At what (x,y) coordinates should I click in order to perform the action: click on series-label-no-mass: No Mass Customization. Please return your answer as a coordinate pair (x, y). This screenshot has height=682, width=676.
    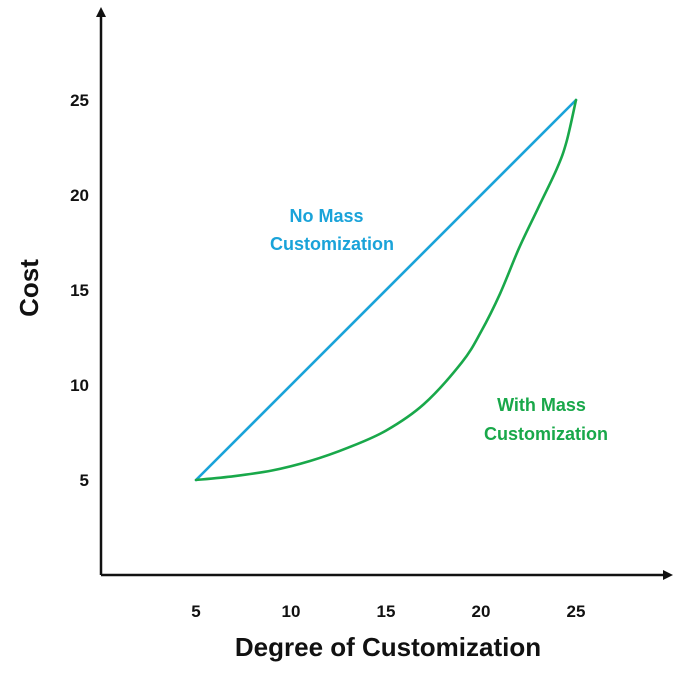
    Looking at the image, I should click on (332, 230).